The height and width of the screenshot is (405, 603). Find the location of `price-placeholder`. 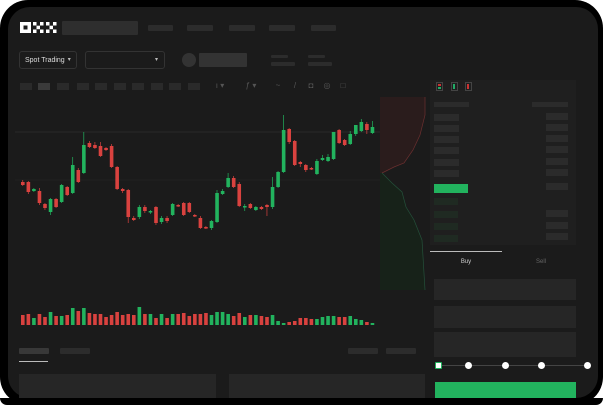

price-placeholder is located at coordinates (223, 60).